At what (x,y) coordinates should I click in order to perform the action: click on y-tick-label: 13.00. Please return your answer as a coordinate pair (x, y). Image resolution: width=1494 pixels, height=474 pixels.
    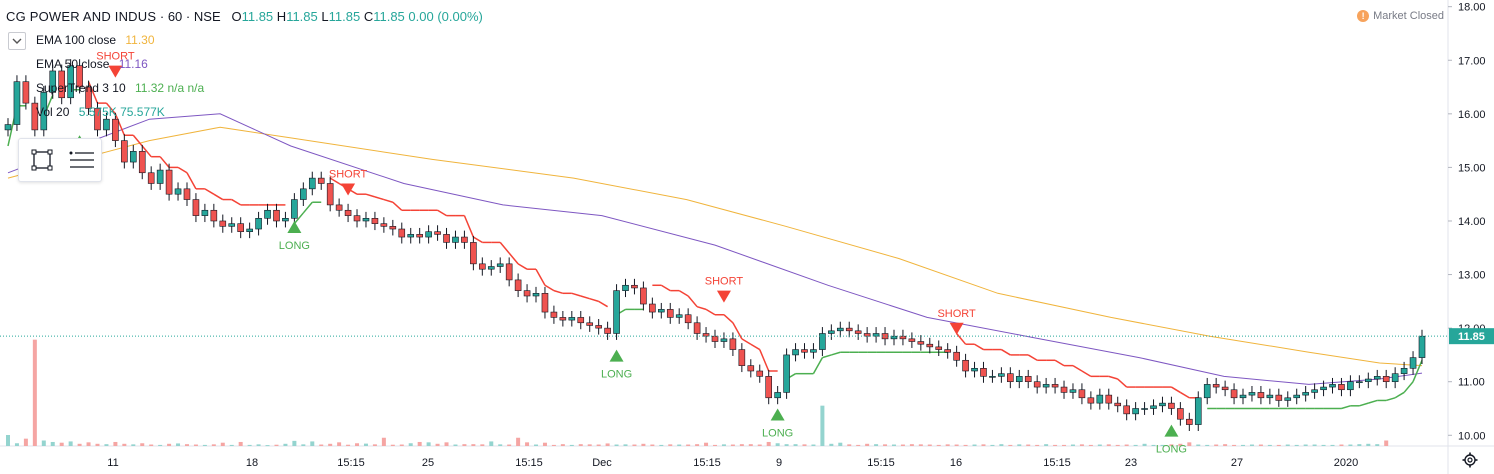
    Looking at the image, I should click on (1472, 276).